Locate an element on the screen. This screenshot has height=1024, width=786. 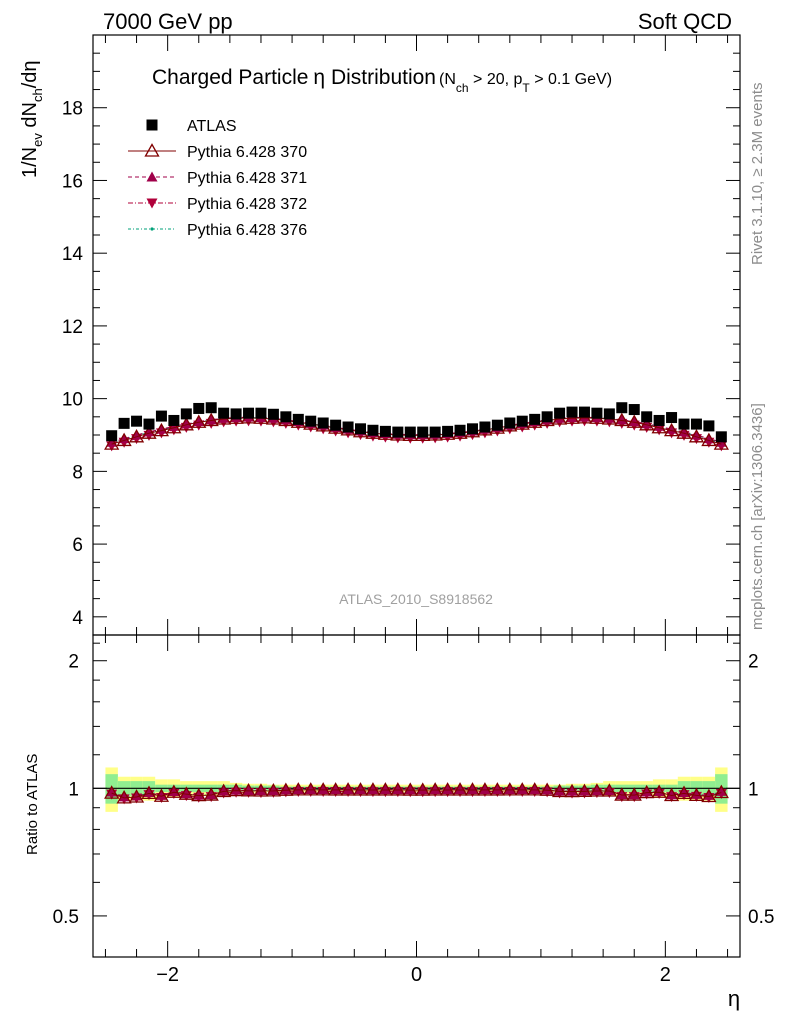
main-plot-series is located at coordinates (416, 427).